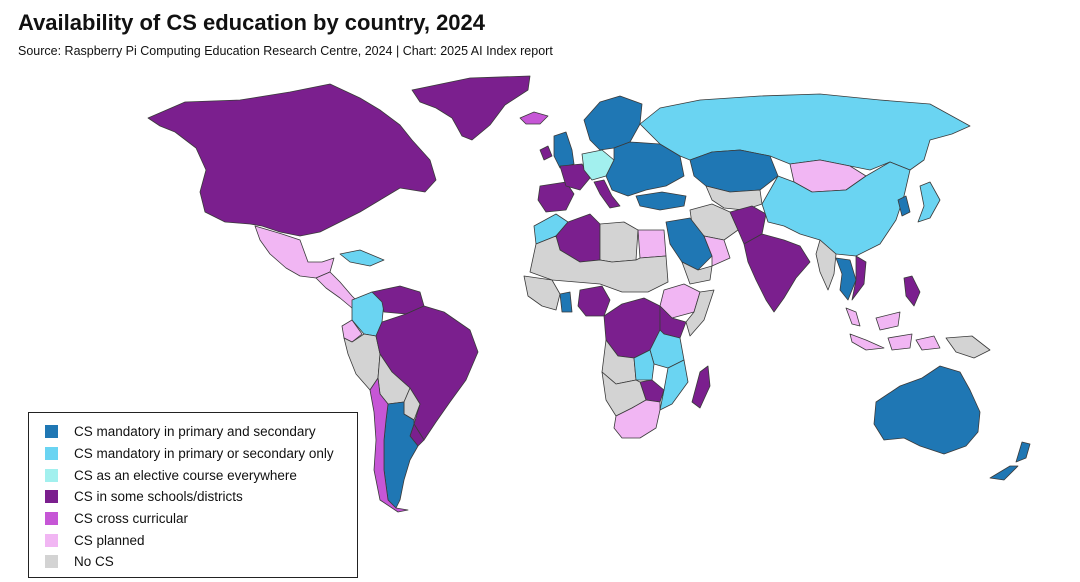  I want to click on legend-label: No CS, so click(94, 562).